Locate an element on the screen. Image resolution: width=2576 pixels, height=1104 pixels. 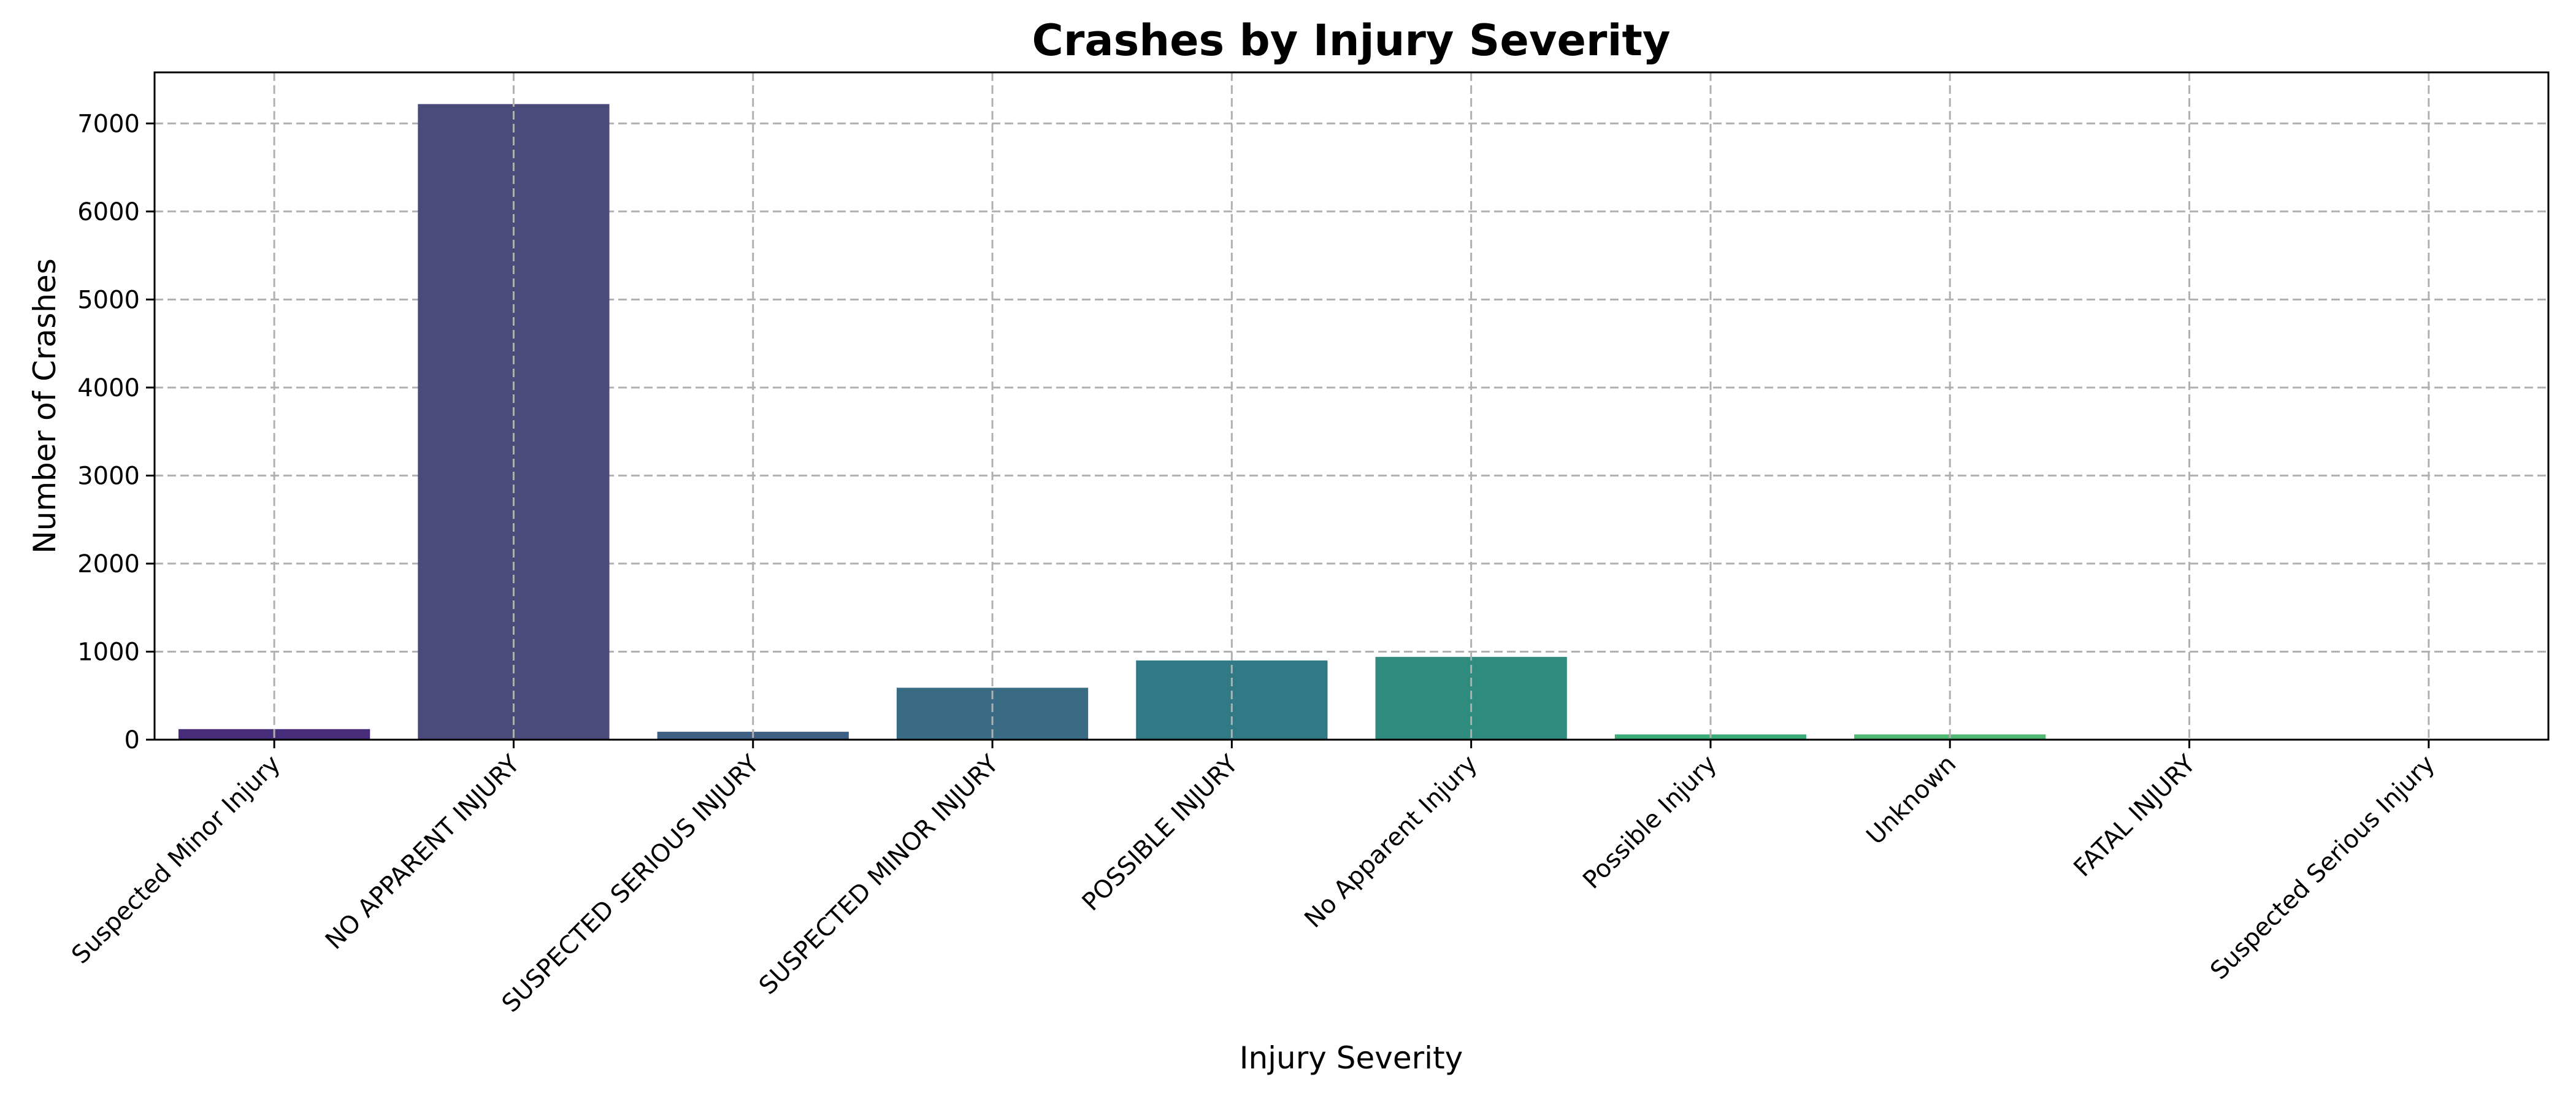
y-tick-label: 5000 is located at coordinates (108, 300).